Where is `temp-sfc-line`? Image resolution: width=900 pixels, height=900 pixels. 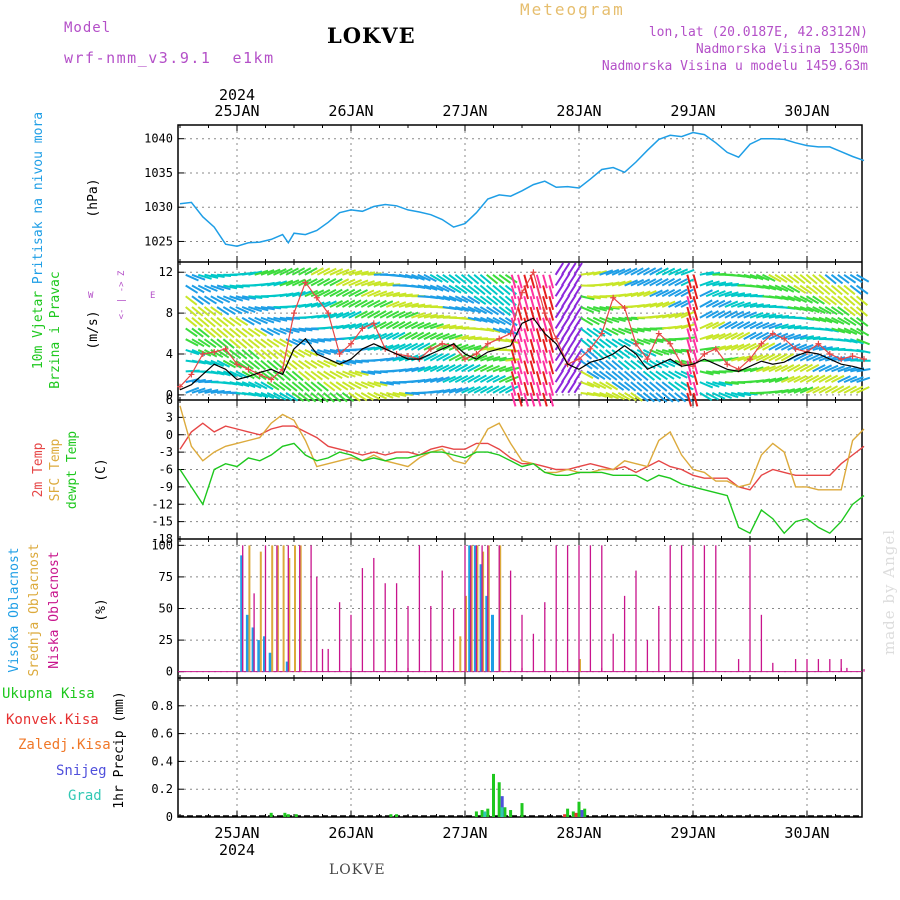 temp-sfc-line is located at coordinates (522, 448).